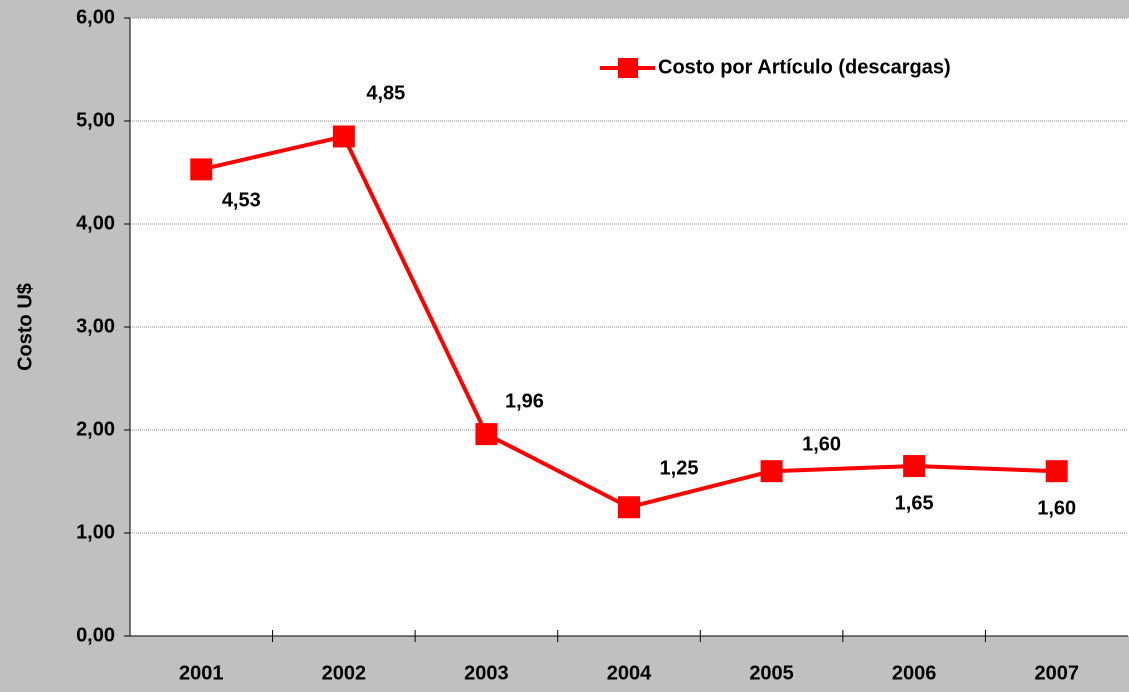 Image resolution: width=1129 pixels, height=692 pixels. Describe the element at coordinates (201, 673) in the screenshot. I see `x-tick-label: 2001` at that location.